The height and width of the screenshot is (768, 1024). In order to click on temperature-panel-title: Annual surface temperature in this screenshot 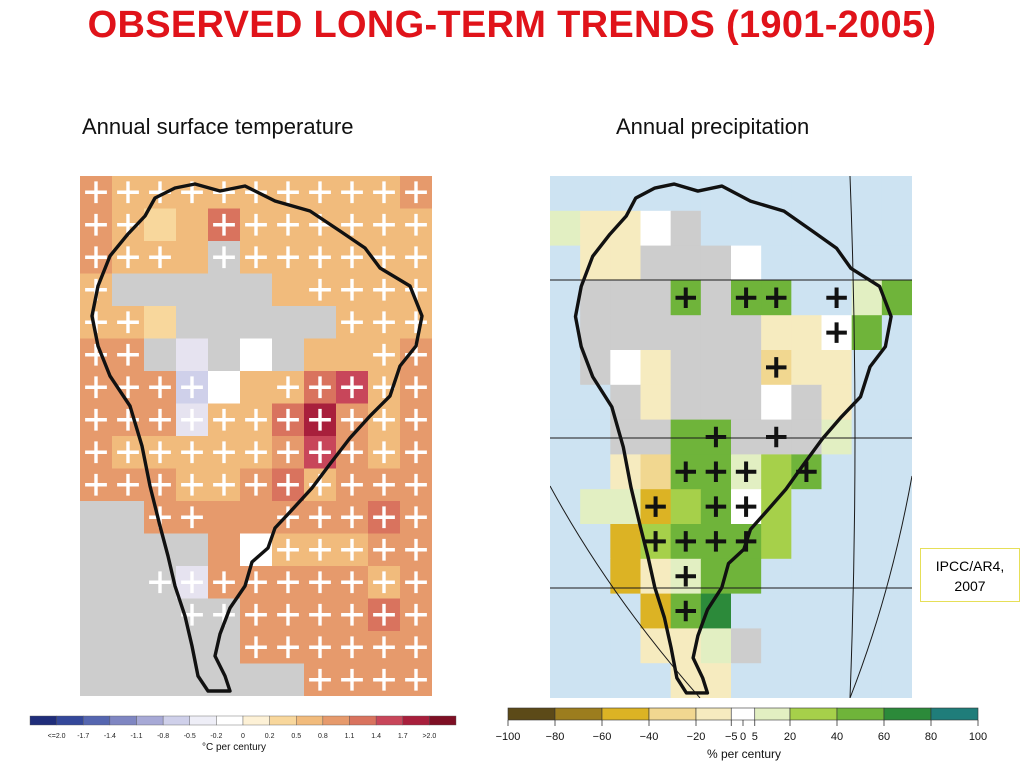, I will do `click(218, 126)`.